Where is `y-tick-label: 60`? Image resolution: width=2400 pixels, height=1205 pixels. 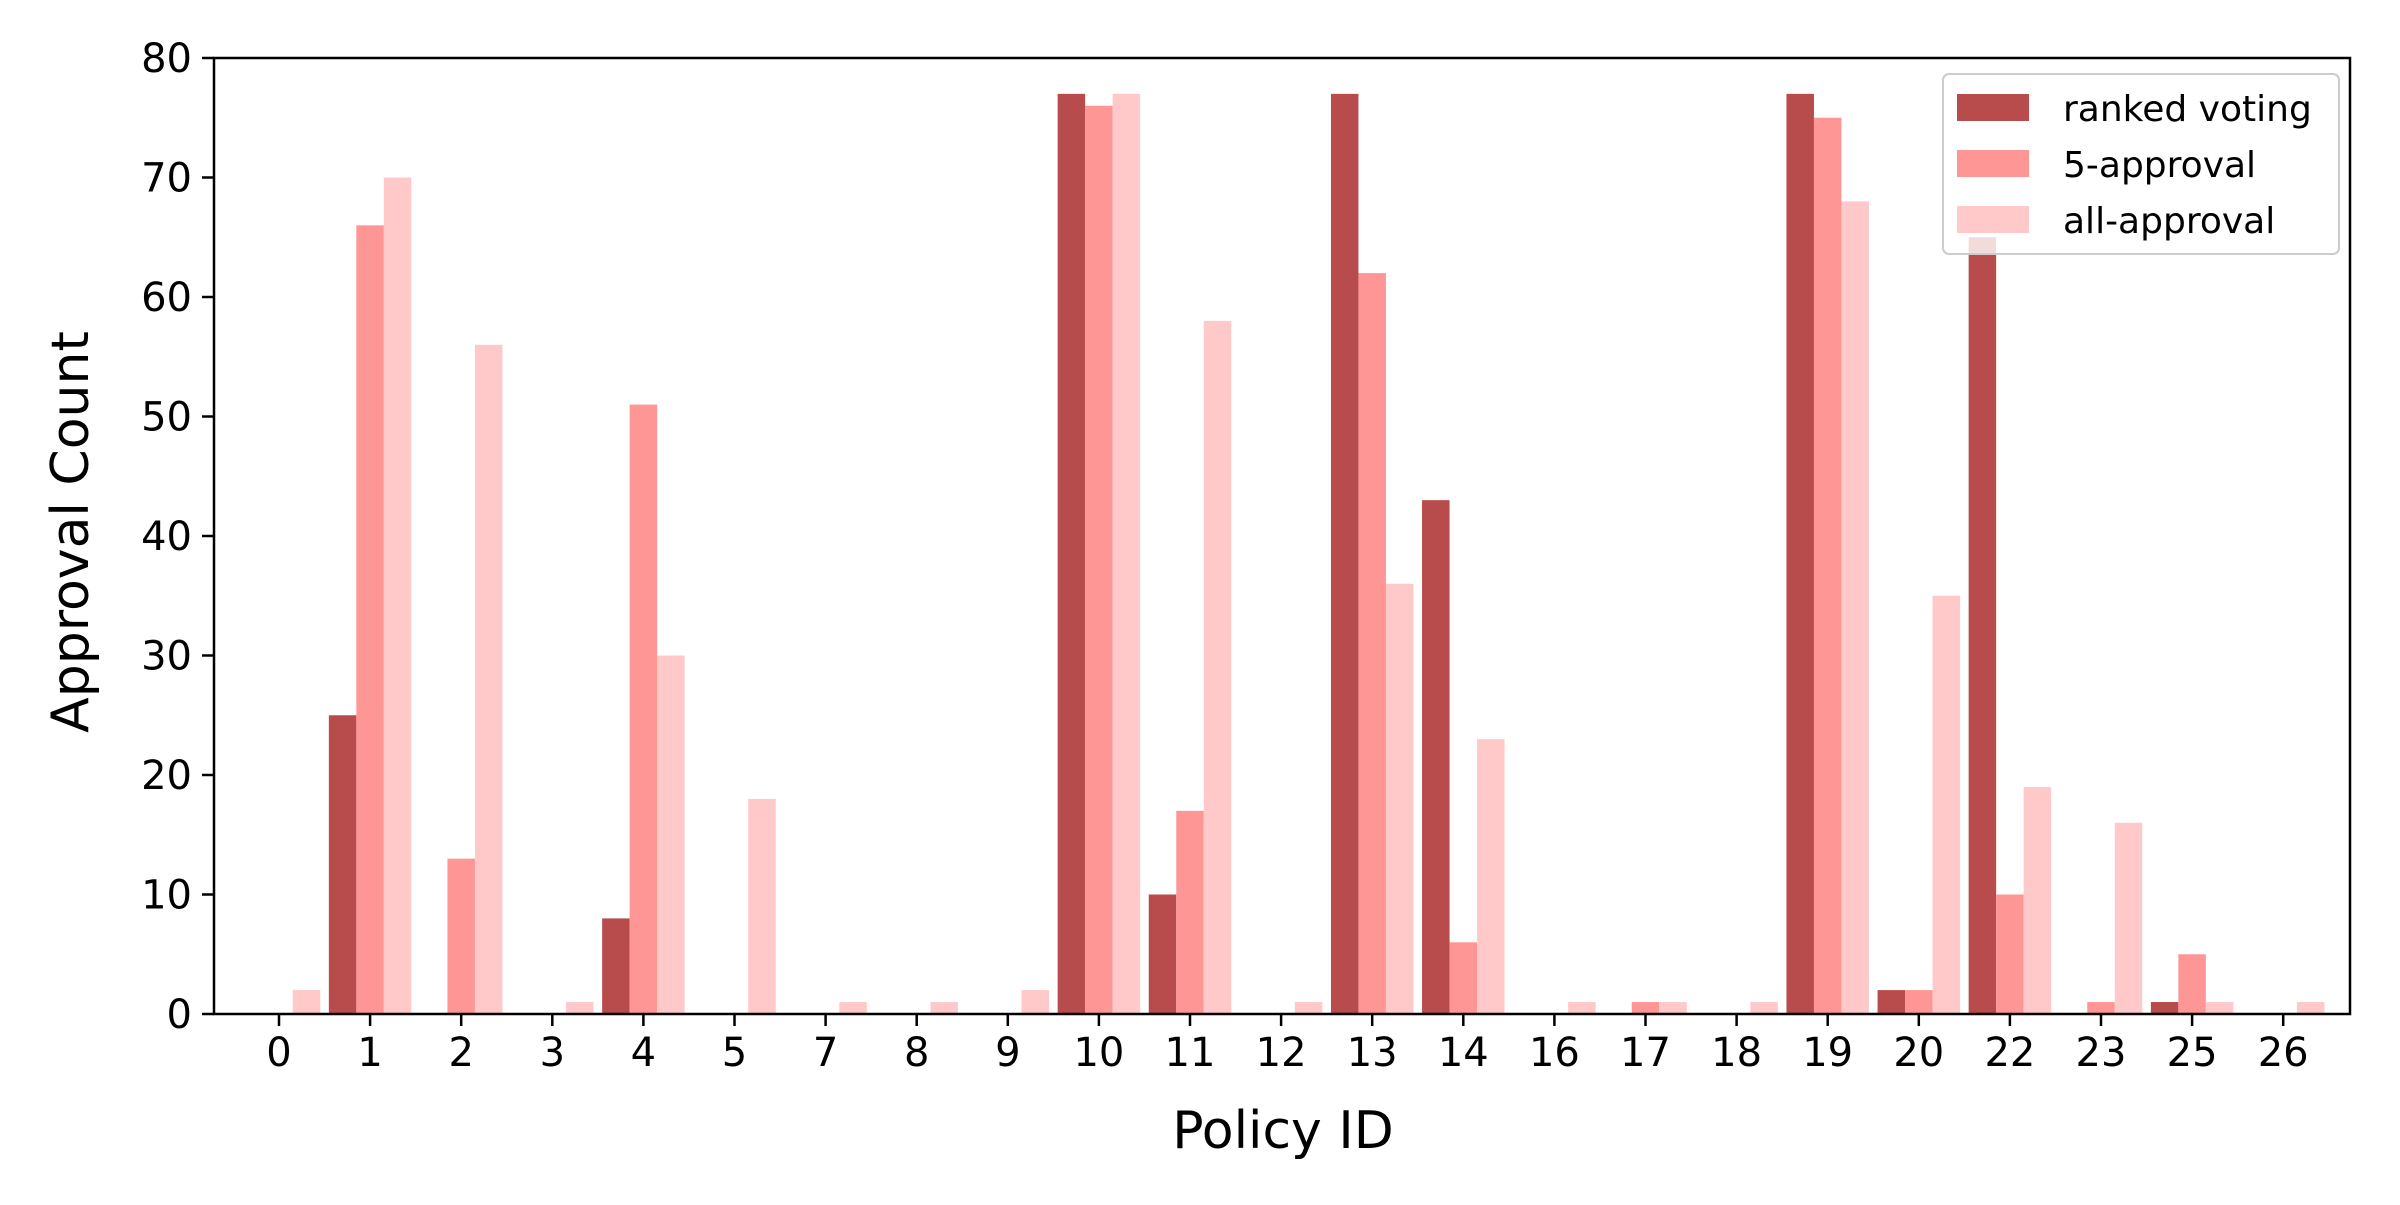 y-tick-label: 60 is located at coordinates (166, 298).